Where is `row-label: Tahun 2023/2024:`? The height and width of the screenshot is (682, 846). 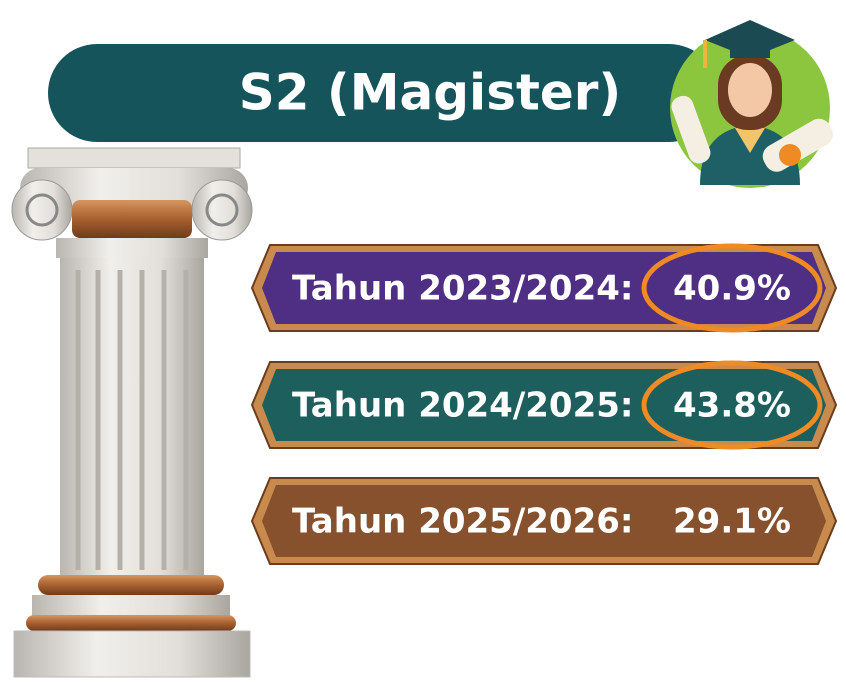
row-label: Tahun 2023/2024: is located at coordinates (462, 289).